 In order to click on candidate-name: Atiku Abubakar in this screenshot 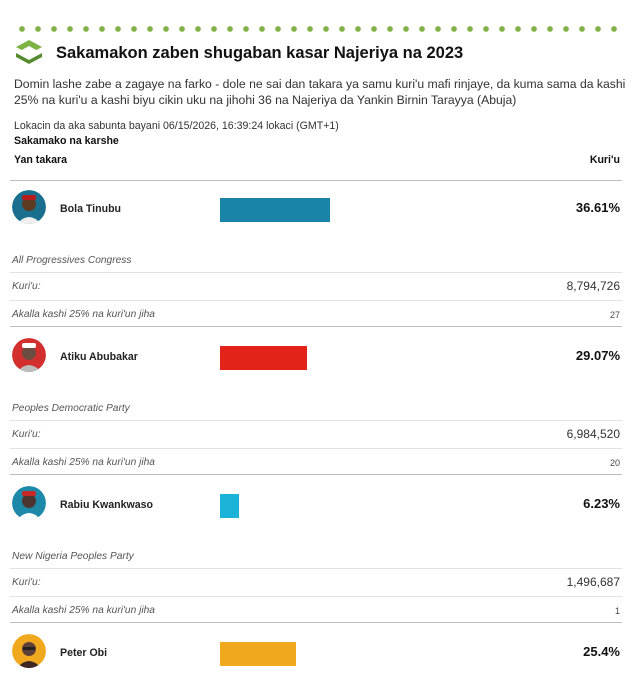, I will do `click(99, 357)`.